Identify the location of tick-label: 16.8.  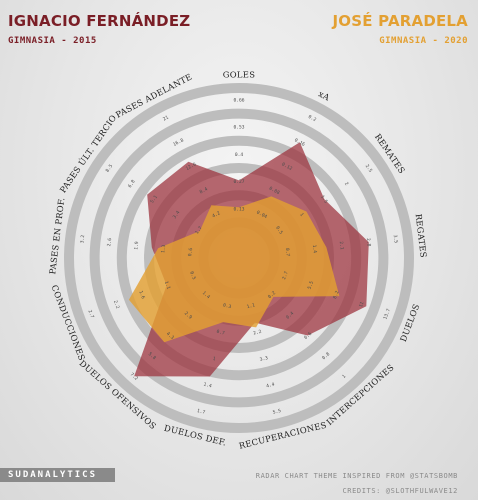
(178, 142).